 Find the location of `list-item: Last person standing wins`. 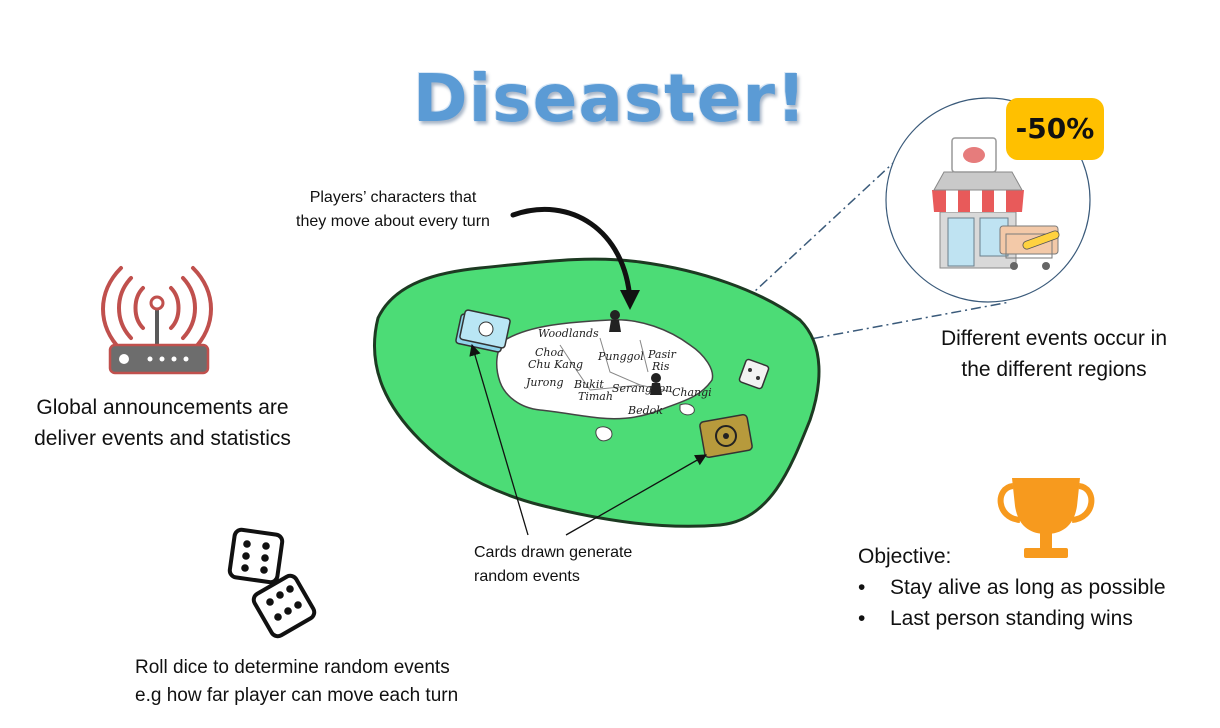

list-item: Last person standing wins is located at coordinates (1033, 618).